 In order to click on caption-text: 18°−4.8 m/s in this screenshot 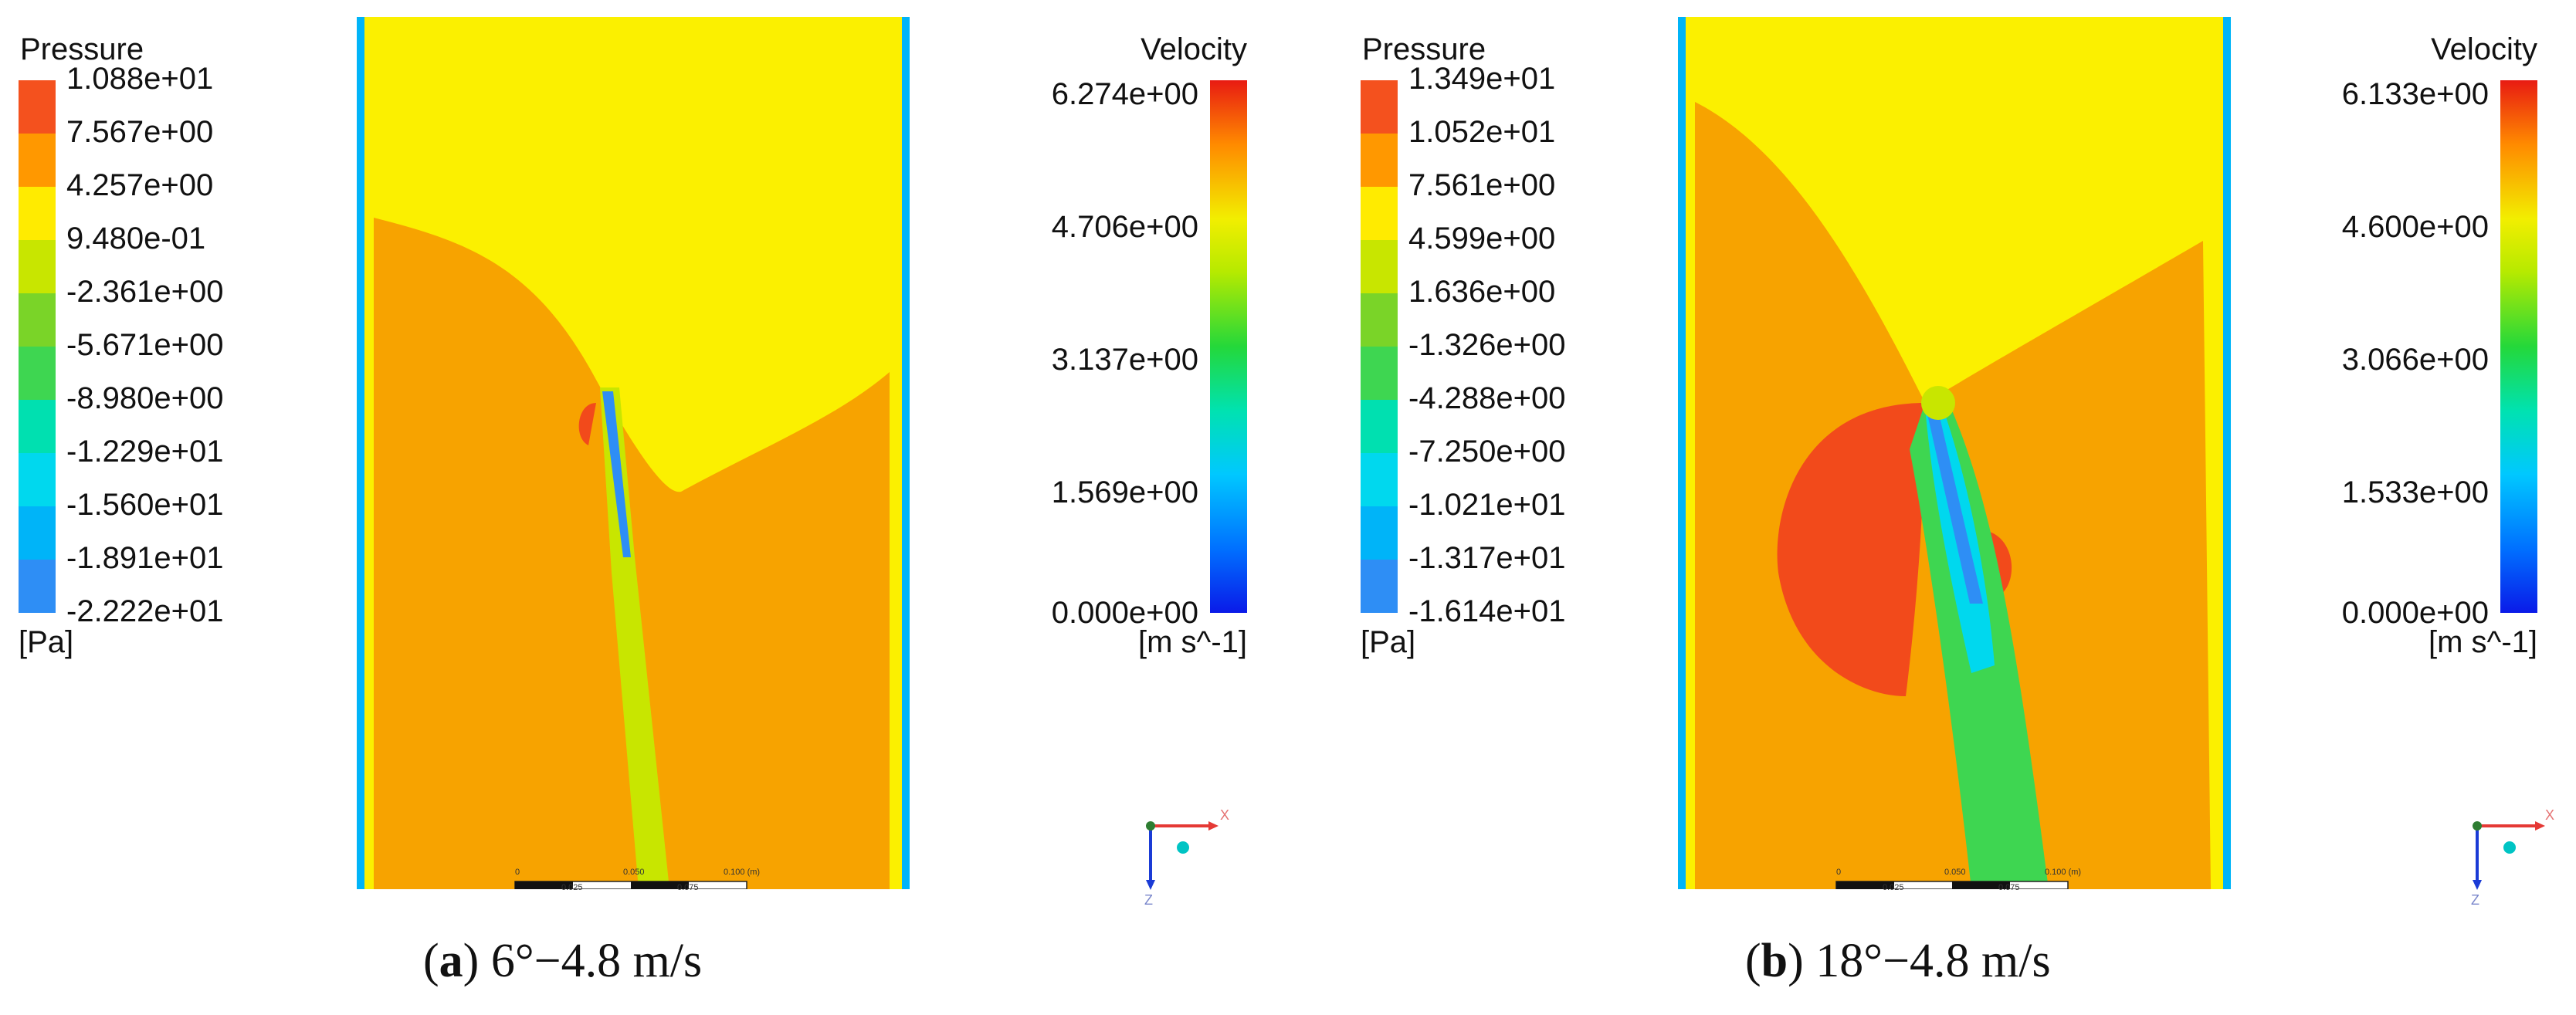, I will do `click(1933, 961)`.